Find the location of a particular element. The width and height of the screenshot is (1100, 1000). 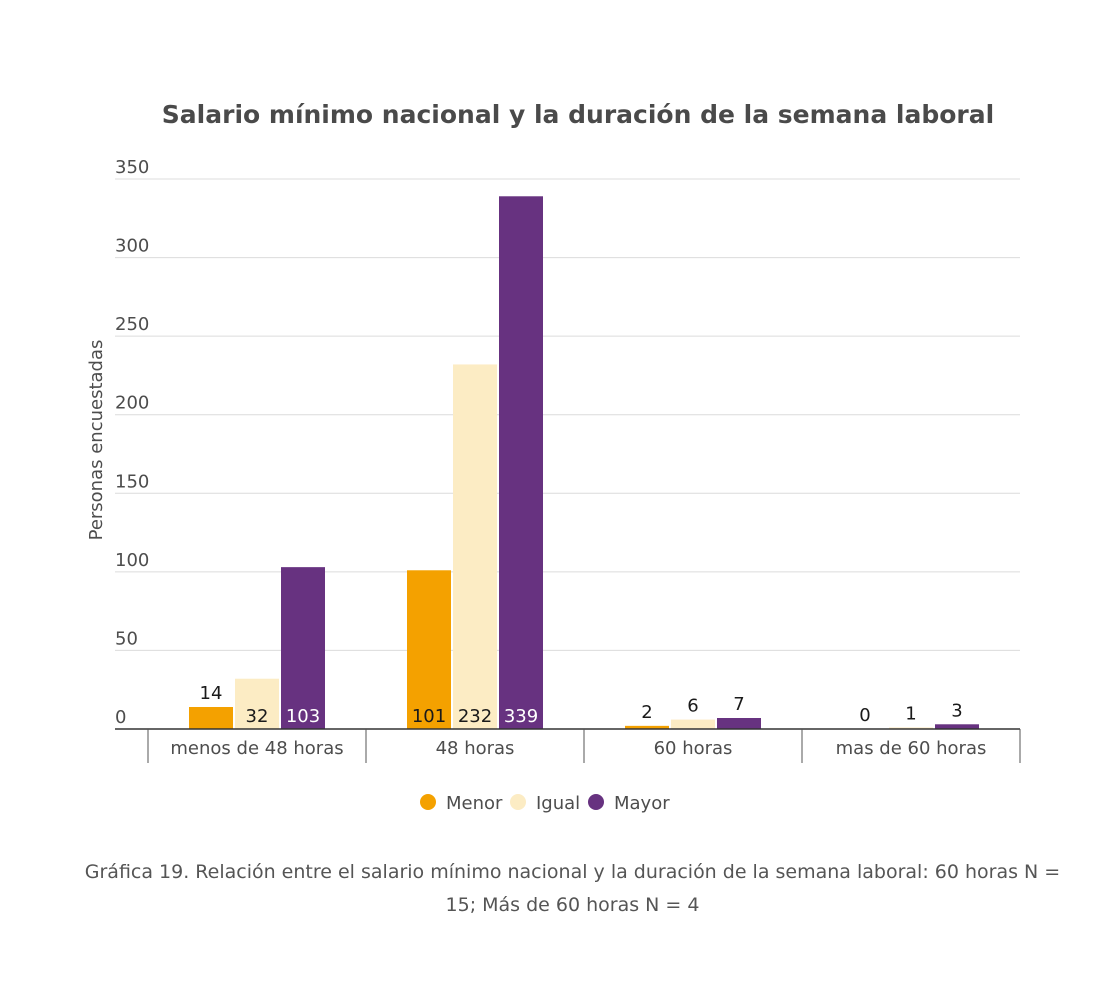

data-label: 1 is located at coordinates (910, 713).